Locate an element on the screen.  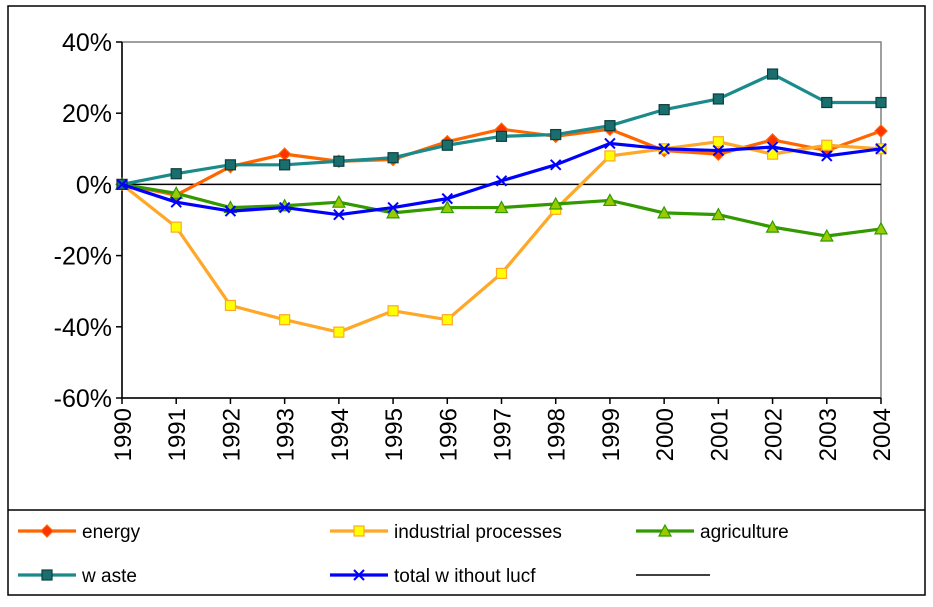
series-total-w-ithout-lucf is located at coordinates (501, 179).